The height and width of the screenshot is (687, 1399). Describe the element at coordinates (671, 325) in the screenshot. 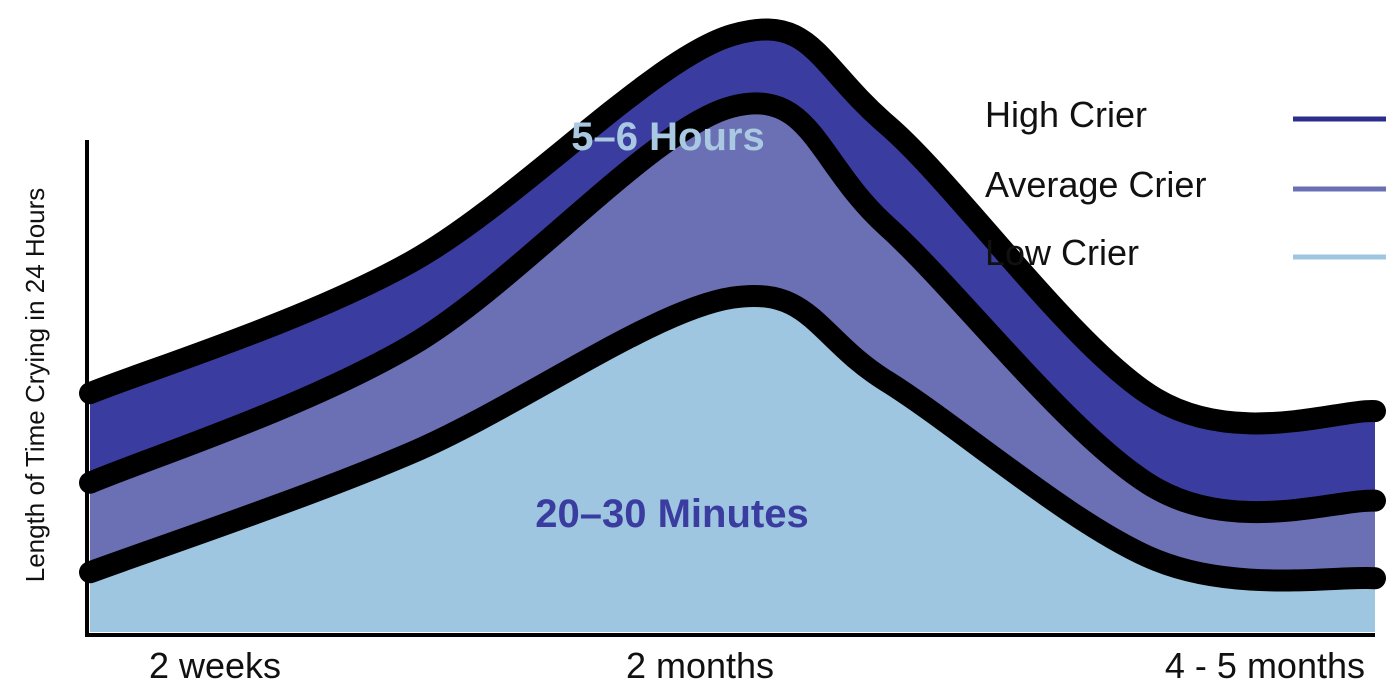

I see `series-labels: 5–6 Hours 20–30 Minutes` at that location.